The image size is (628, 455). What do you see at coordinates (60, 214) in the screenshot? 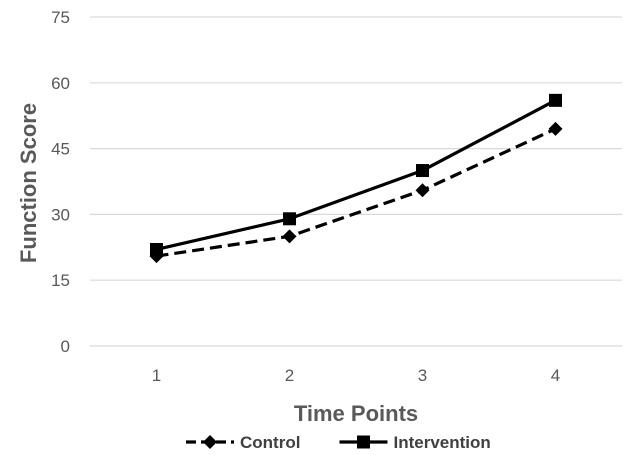
I see `y-tick-label-30: 30` at bounding box center [60, 214].